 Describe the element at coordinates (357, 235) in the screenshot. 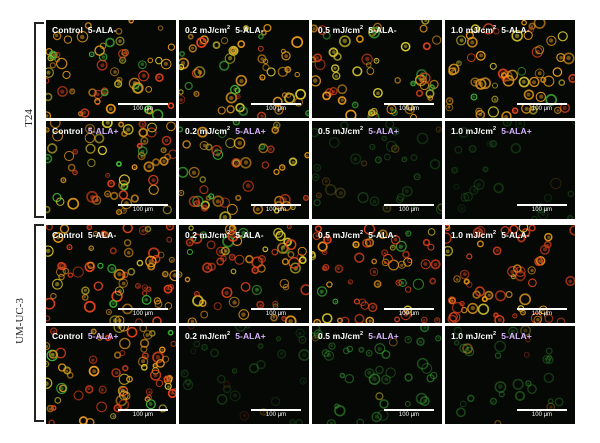

I see `panel-label: 0.5 mJ/cm2 5-ALA-` at that location.